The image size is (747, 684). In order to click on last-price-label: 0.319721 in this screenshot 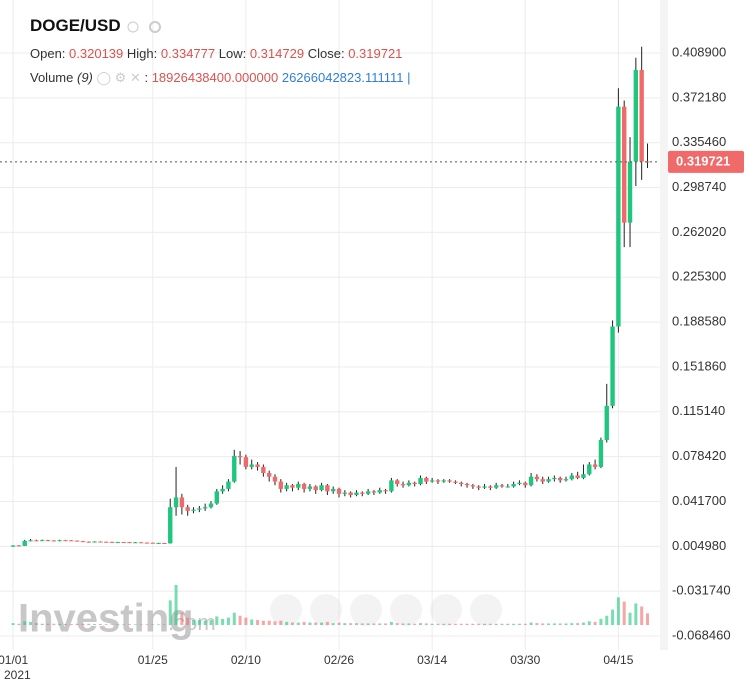, I will do `click(703, 160)`.